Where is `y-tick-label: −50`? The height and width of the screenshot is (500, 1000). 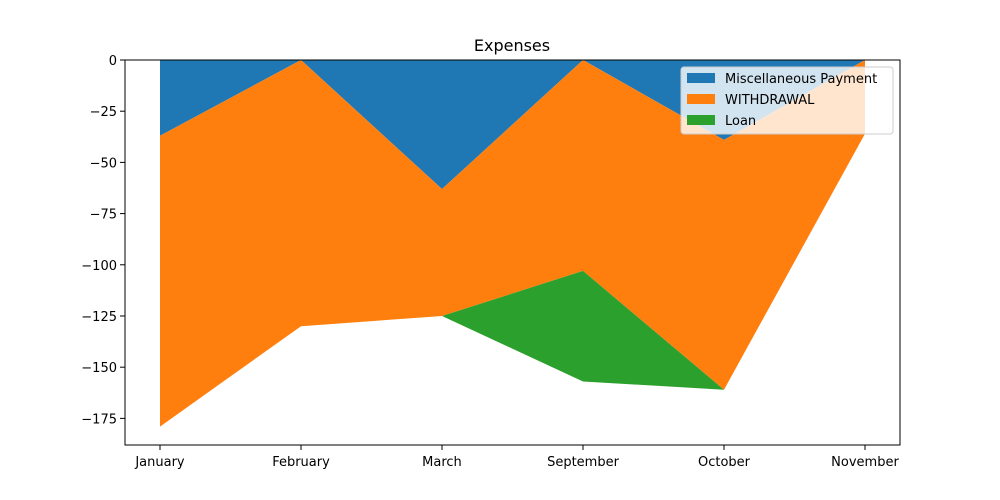
y-tick-label: −50 is located at coordinates (103, 163).